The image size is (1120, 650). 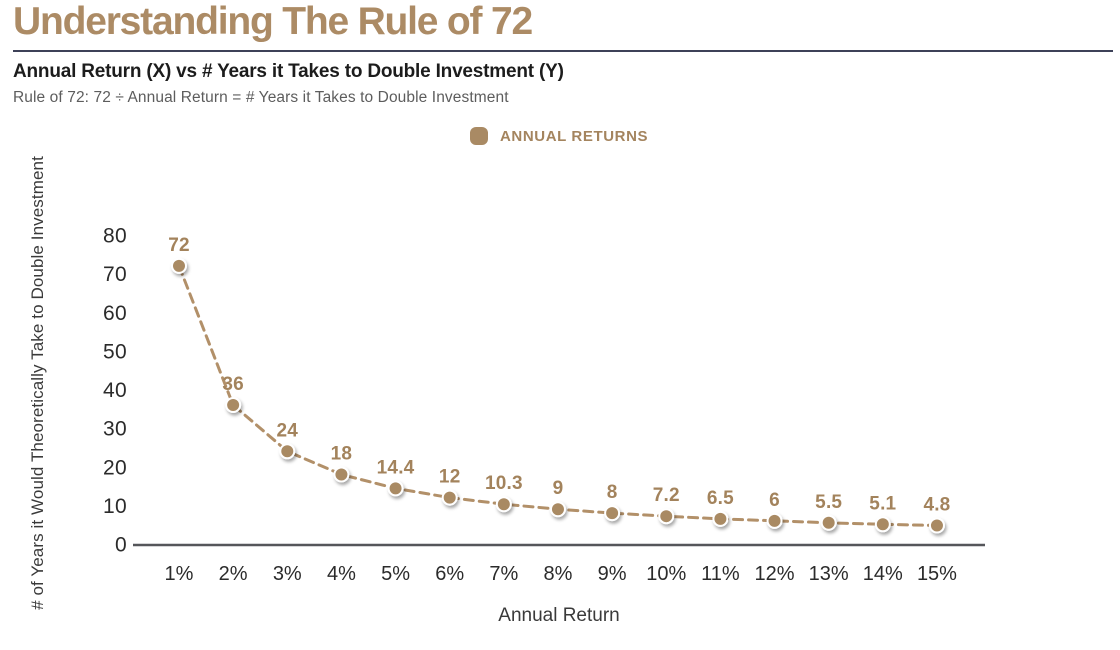 I want to click on page-title: Understanding The Rule of 72, so click(x=273, y=21).